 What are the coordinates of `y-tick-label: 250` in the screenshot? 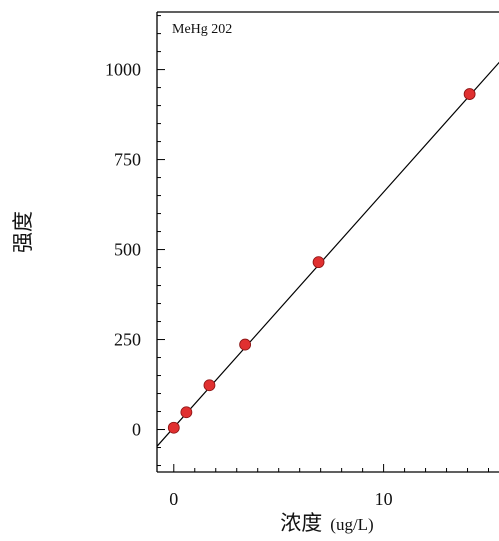 It's located at (127, 340).